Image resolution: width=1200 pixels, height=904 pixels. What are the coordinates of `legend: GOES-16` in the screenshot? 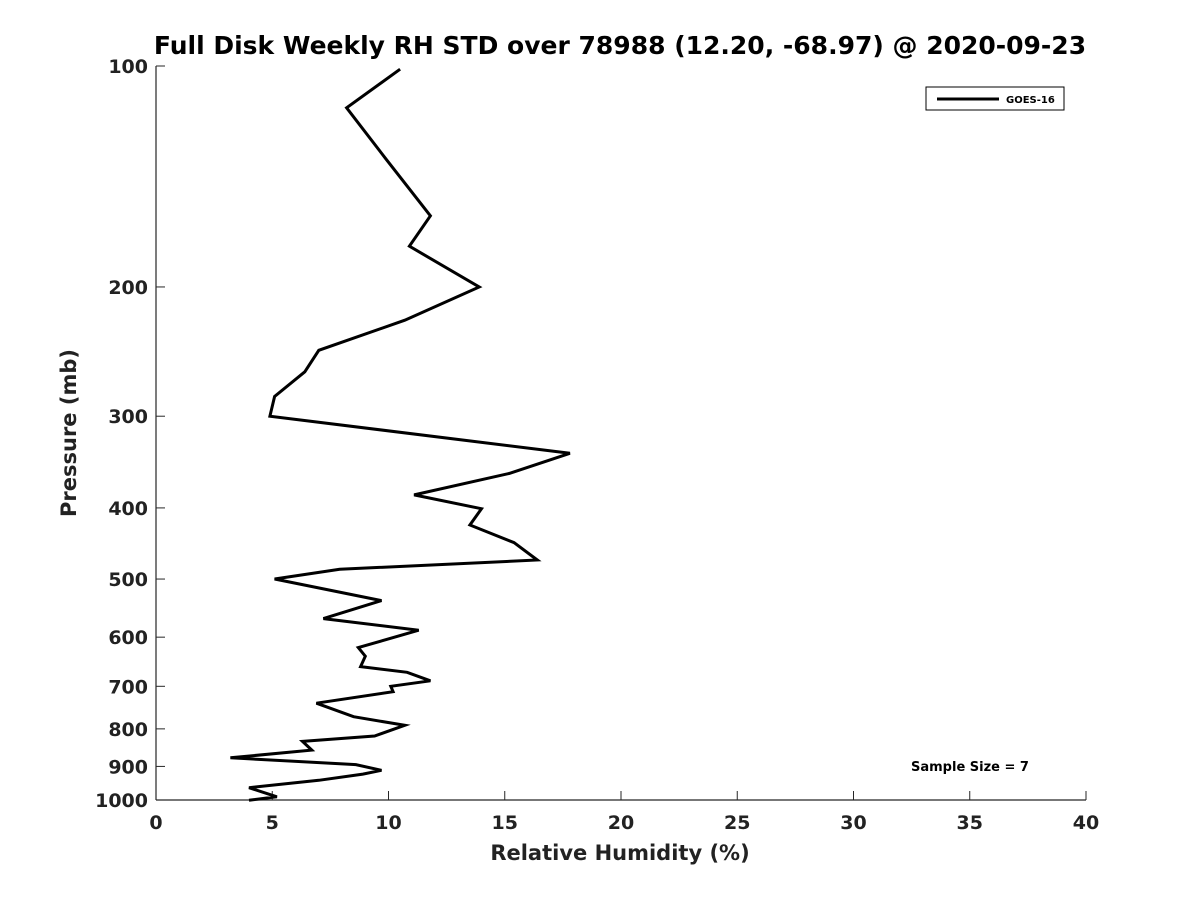 It's located at (995, 98).